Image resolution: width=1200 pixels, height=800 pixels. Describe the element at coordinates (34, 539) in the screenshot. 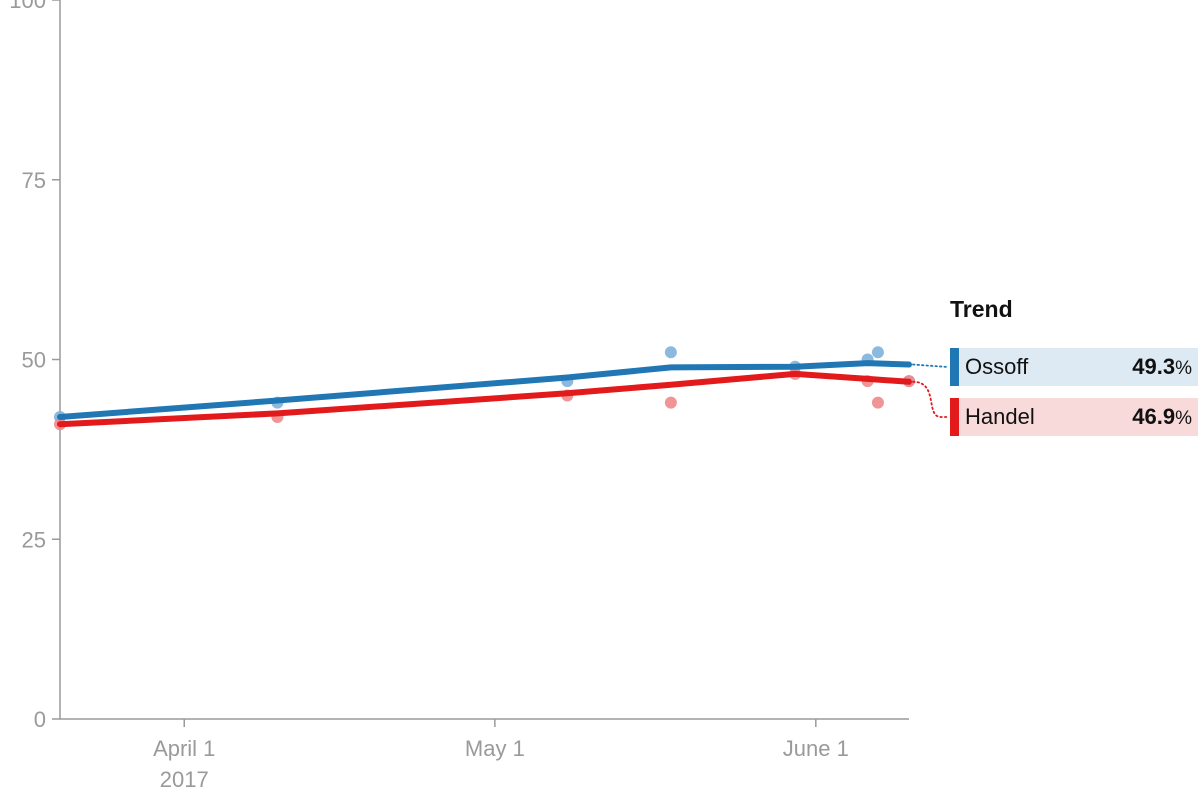

I see `y-tick-label: 25` at that location.